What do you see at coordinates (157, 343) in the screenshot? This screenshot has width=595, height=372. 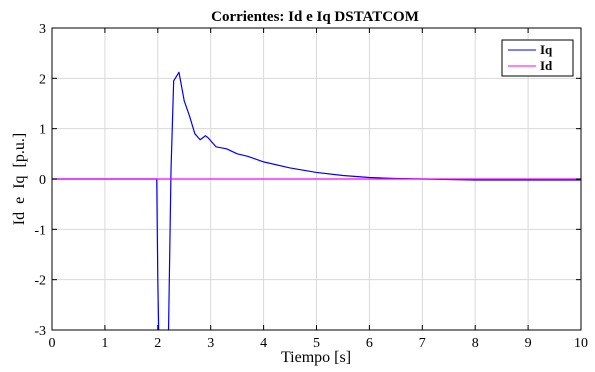 I see `x-tick-label: 2` at bounding box center [157, 343].